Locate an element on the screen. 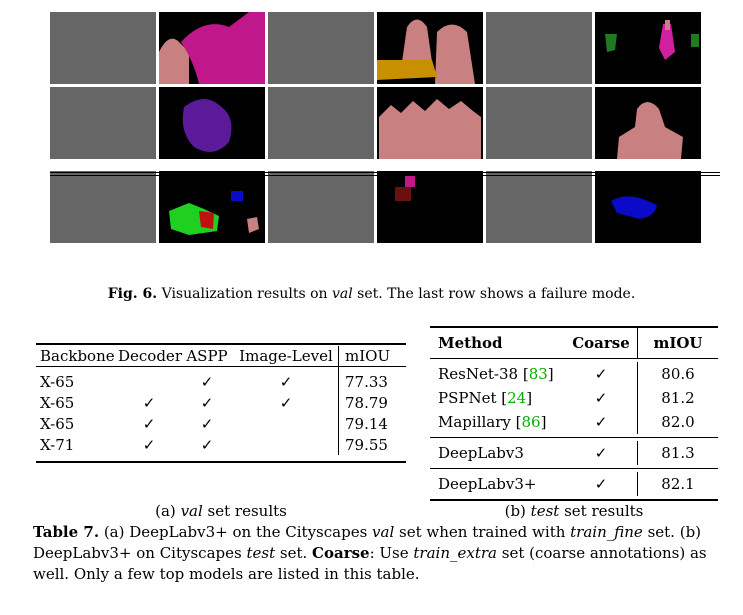  citation-link: 24 is located at coordinates (517, 398).